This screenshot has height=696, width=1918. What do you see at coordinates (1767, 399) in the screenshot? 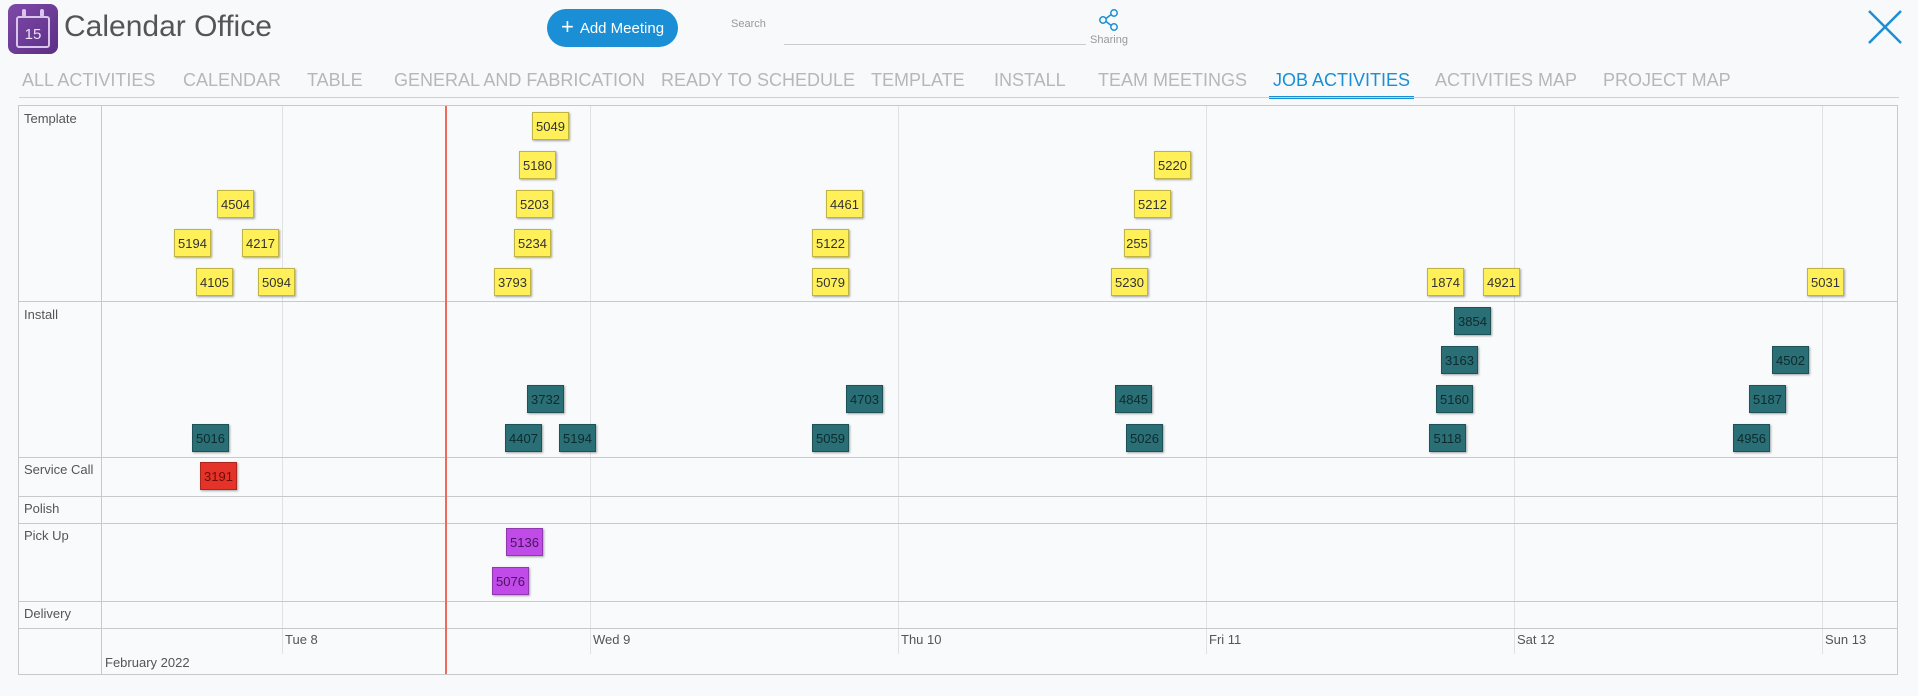
I see `activity-chip-install: 5187` at bounding box center [1767, 399].